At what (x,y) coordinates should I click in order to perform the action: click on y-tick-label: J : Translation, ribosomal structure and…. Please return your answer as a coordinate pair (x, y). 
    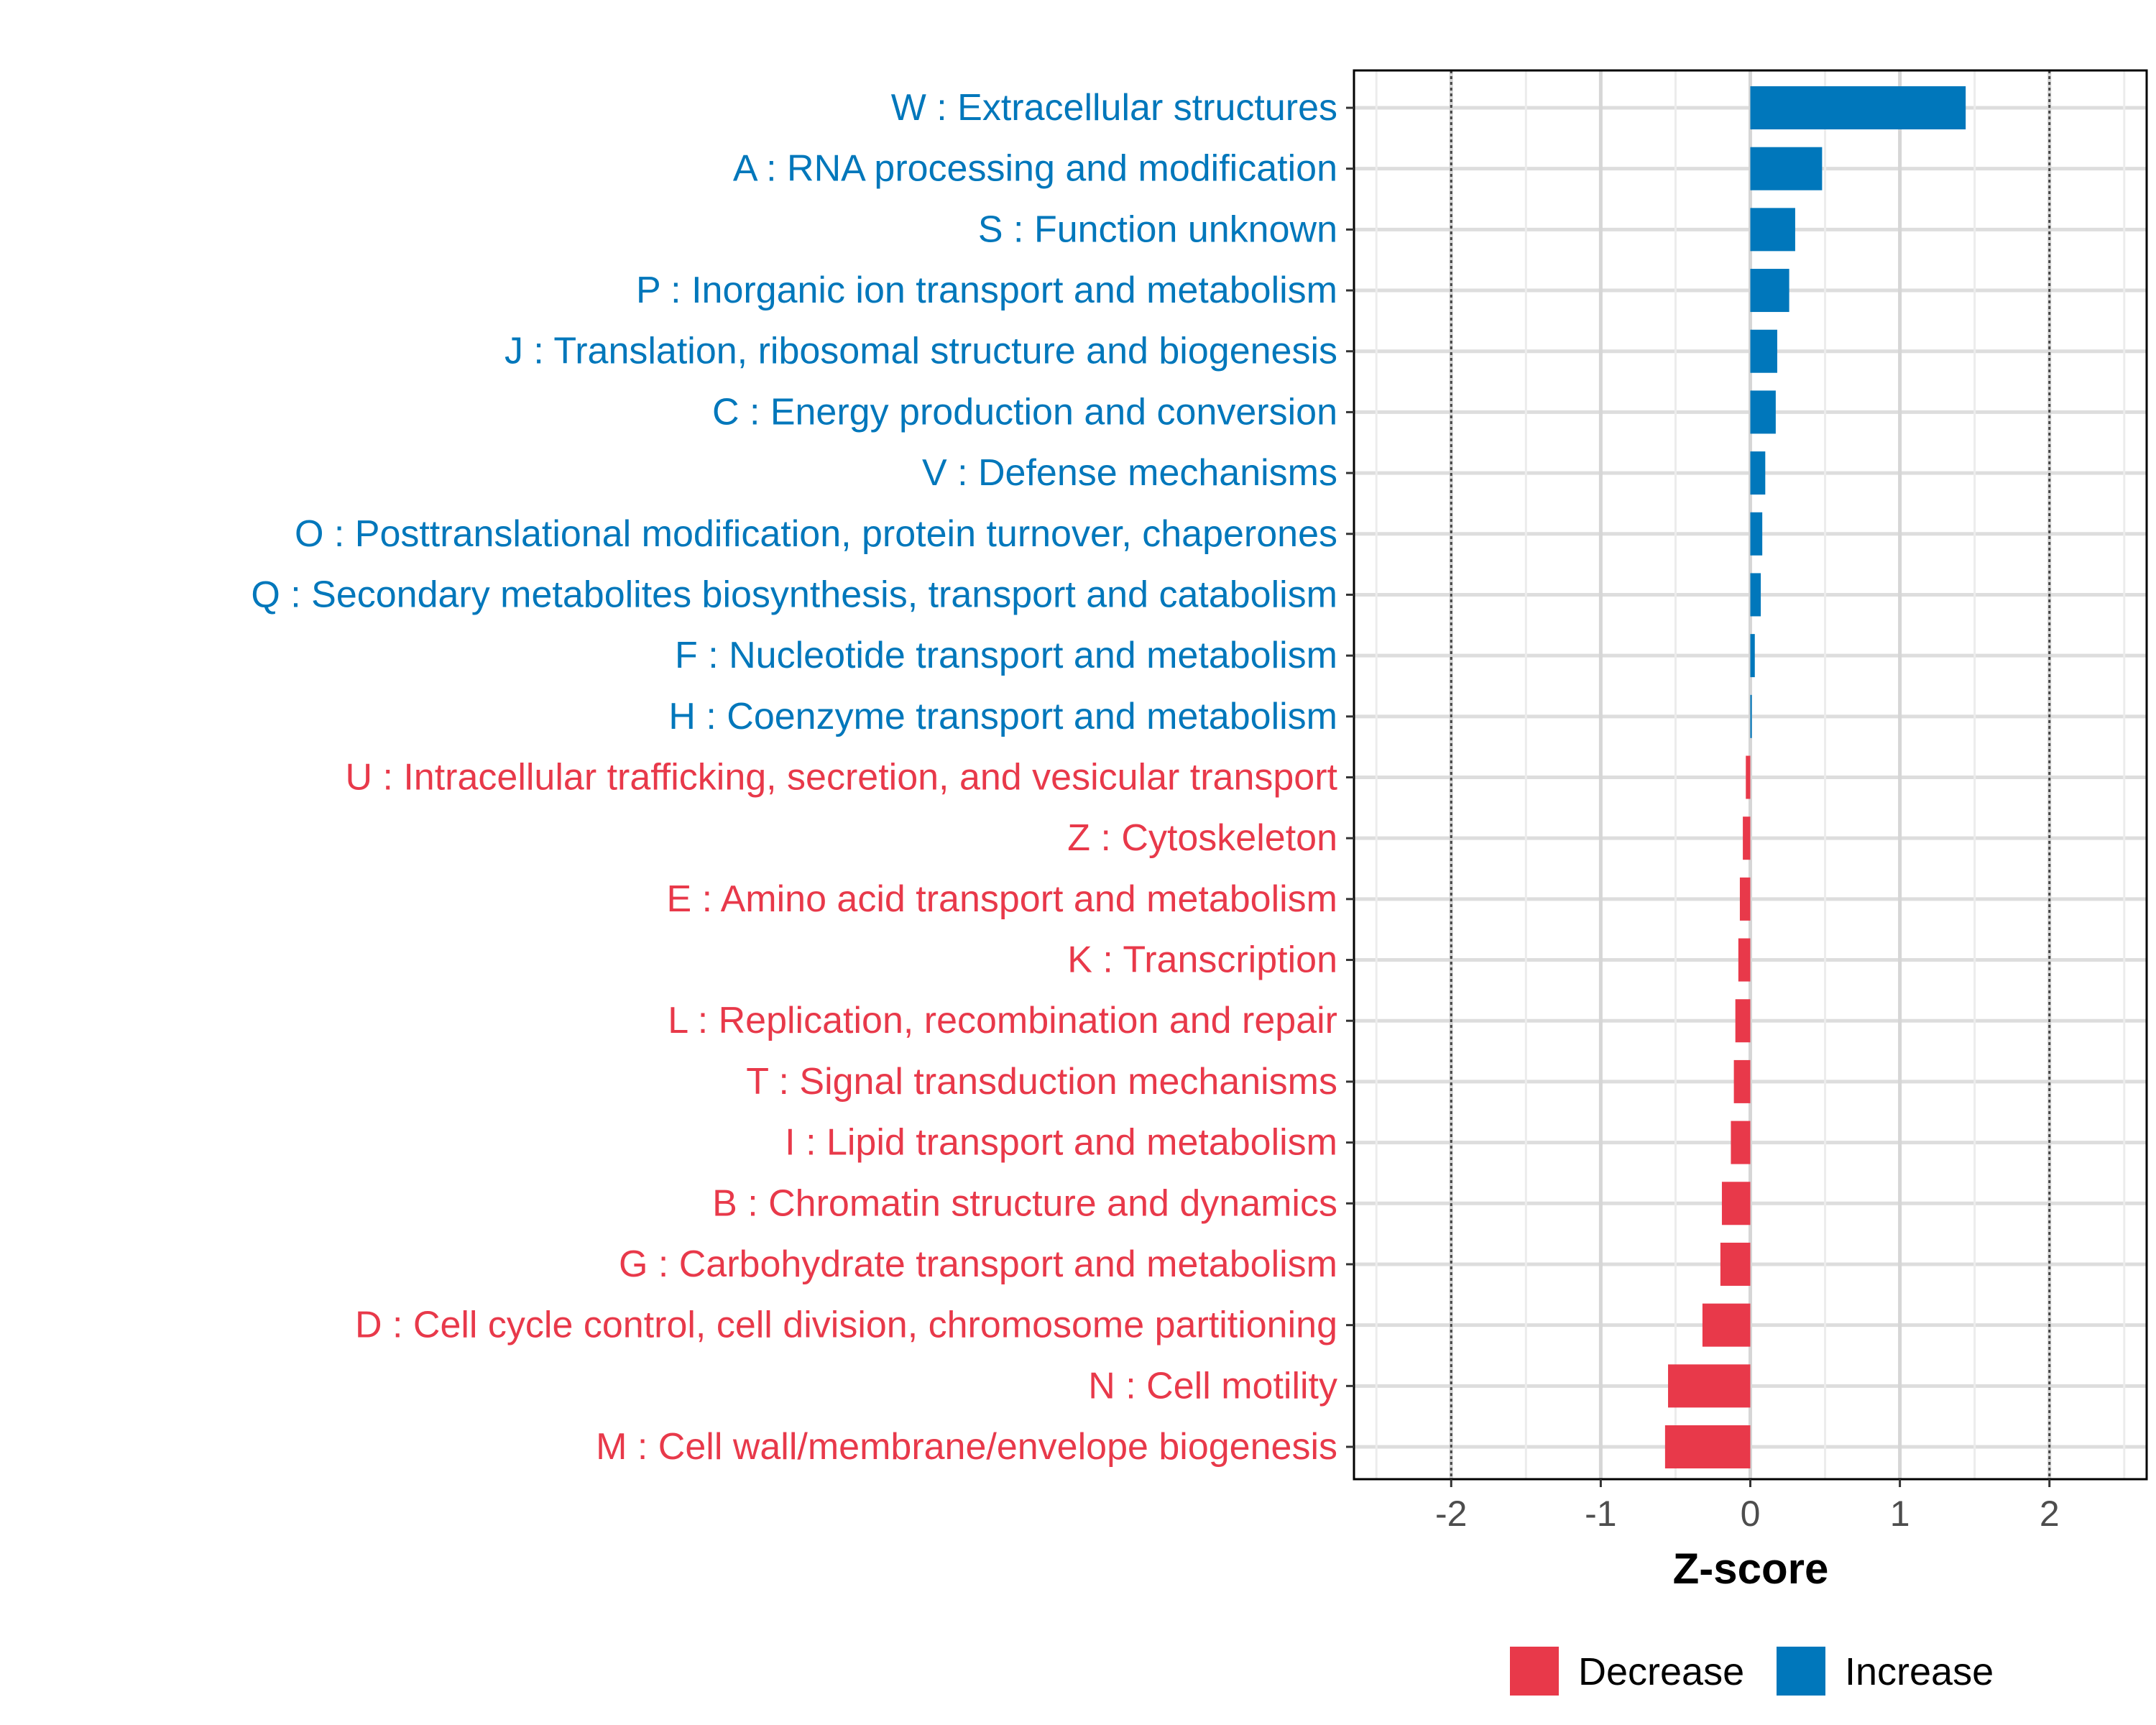
    Looking at the image, I should click on (921, 351).